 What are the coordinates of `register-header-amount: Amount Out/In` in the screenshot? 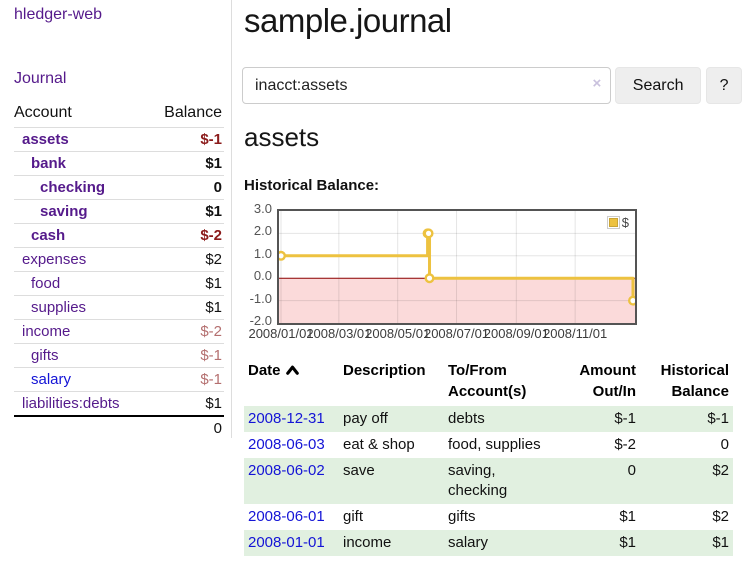 It's located at (607, 381).